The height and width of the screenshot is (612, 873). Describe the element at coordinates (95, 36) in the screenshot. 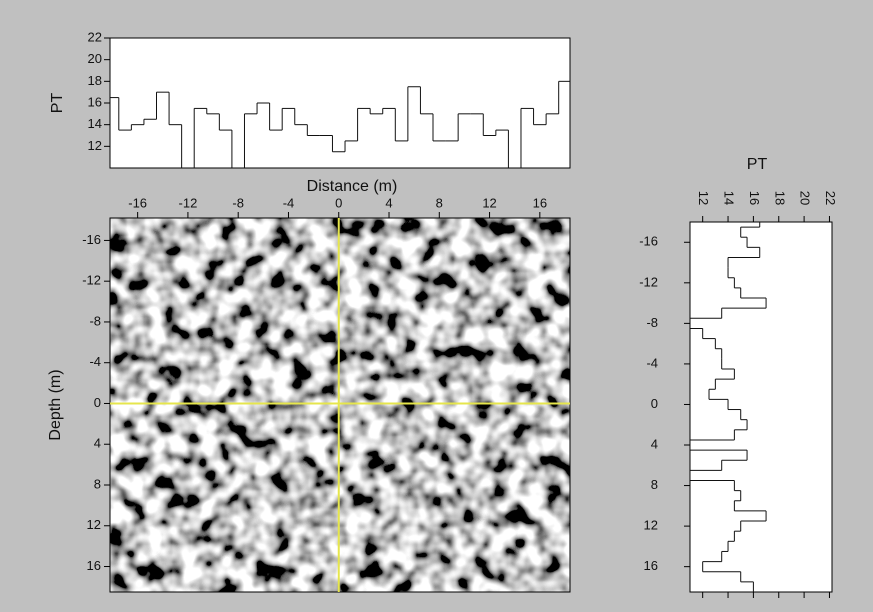

I see `y-tick-label: 22` at that location.